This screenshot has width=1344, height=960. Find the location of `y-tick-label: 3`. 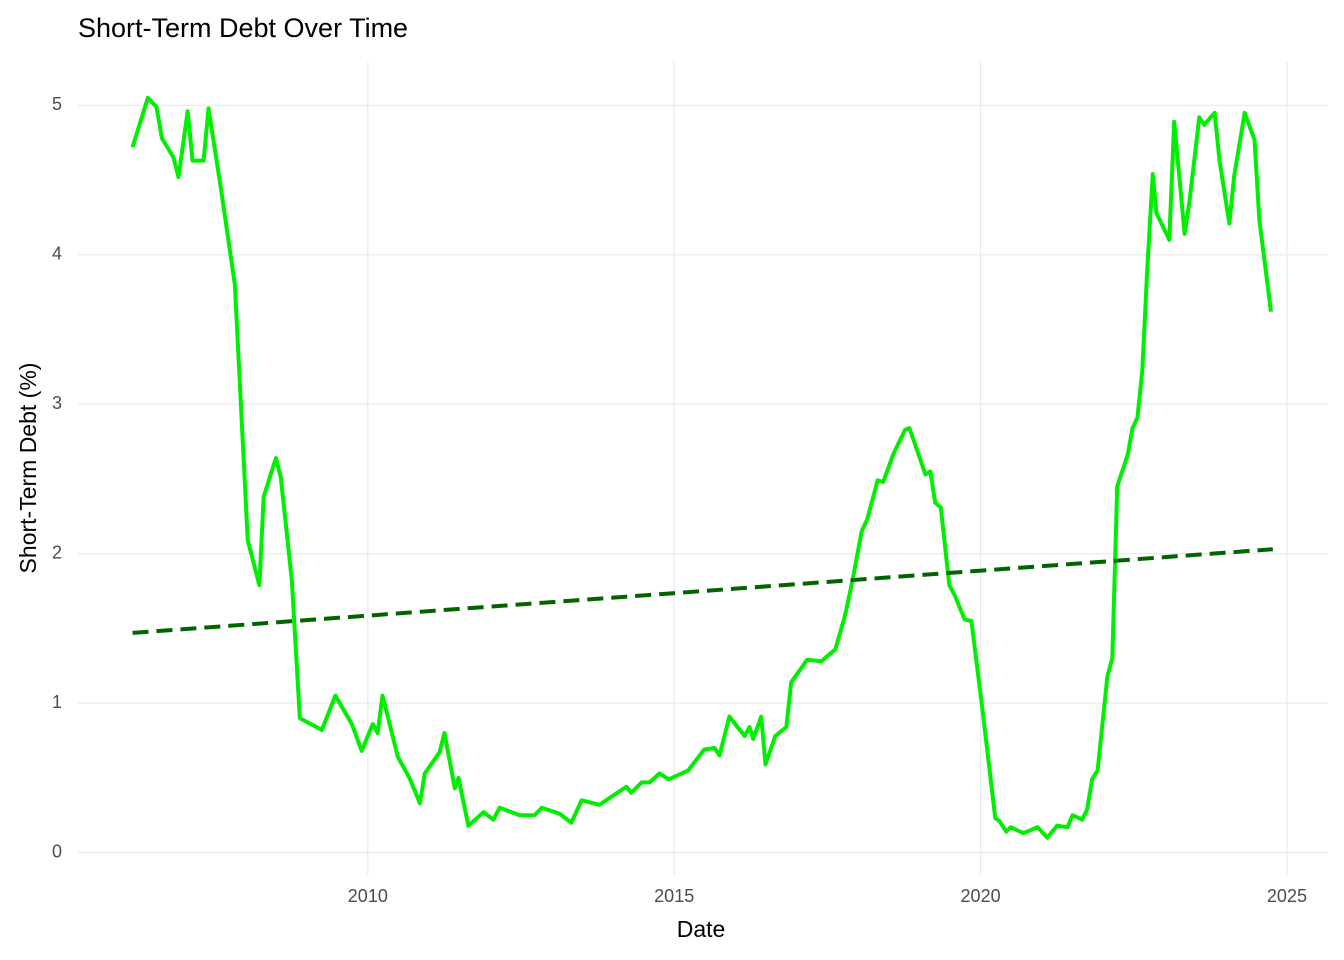

y-tick-label: 3 is located at coordinates (57, 403).